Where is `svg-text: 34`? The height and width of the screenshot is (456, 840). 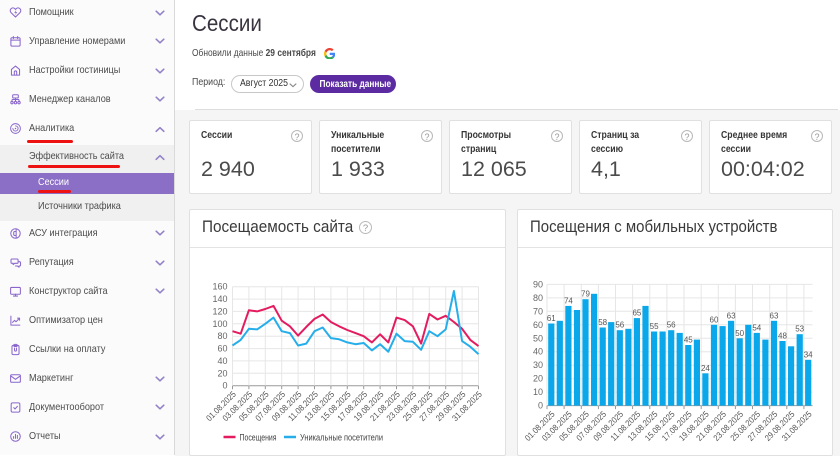
svg-text: 34 is located at coordinates (808, 354).